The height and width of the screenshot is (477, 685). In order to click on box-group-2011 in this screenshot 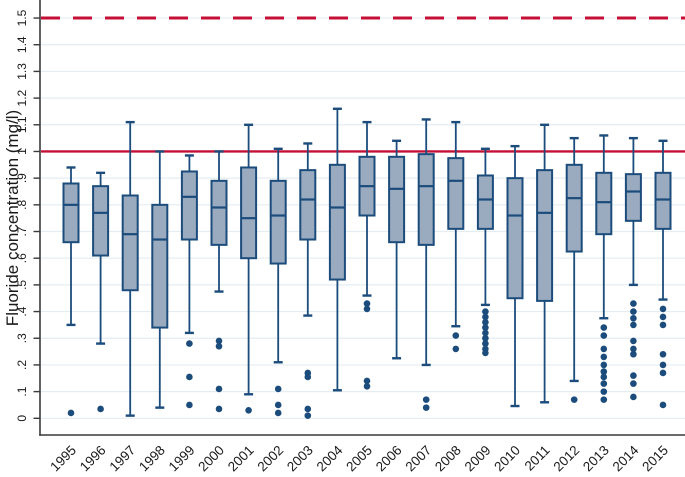, I will do `click(545, 263)`.